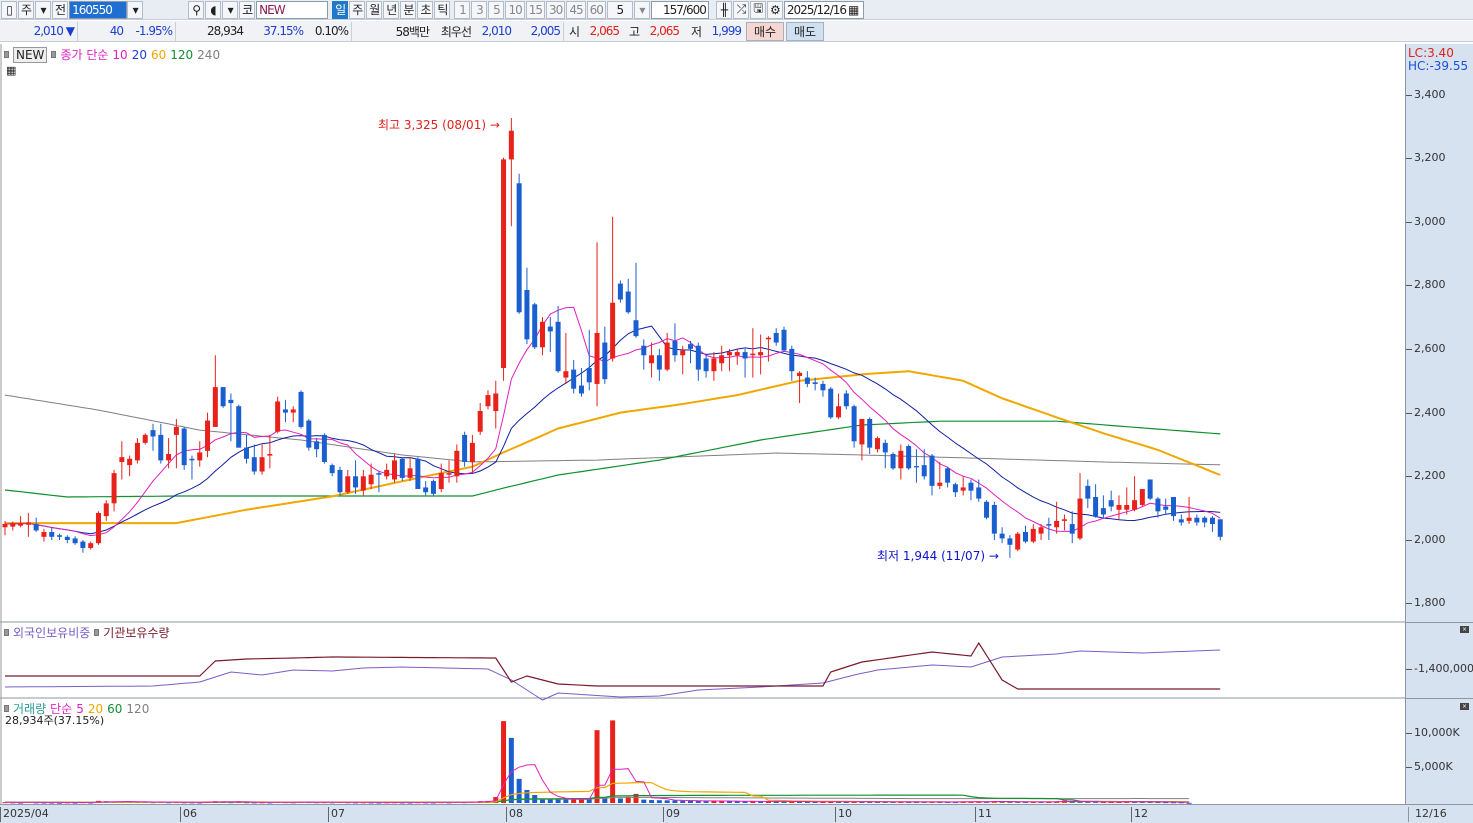  Describe the element at coordinates (535, 9) in the screenshot. I see `interval-button: 15` at that location.